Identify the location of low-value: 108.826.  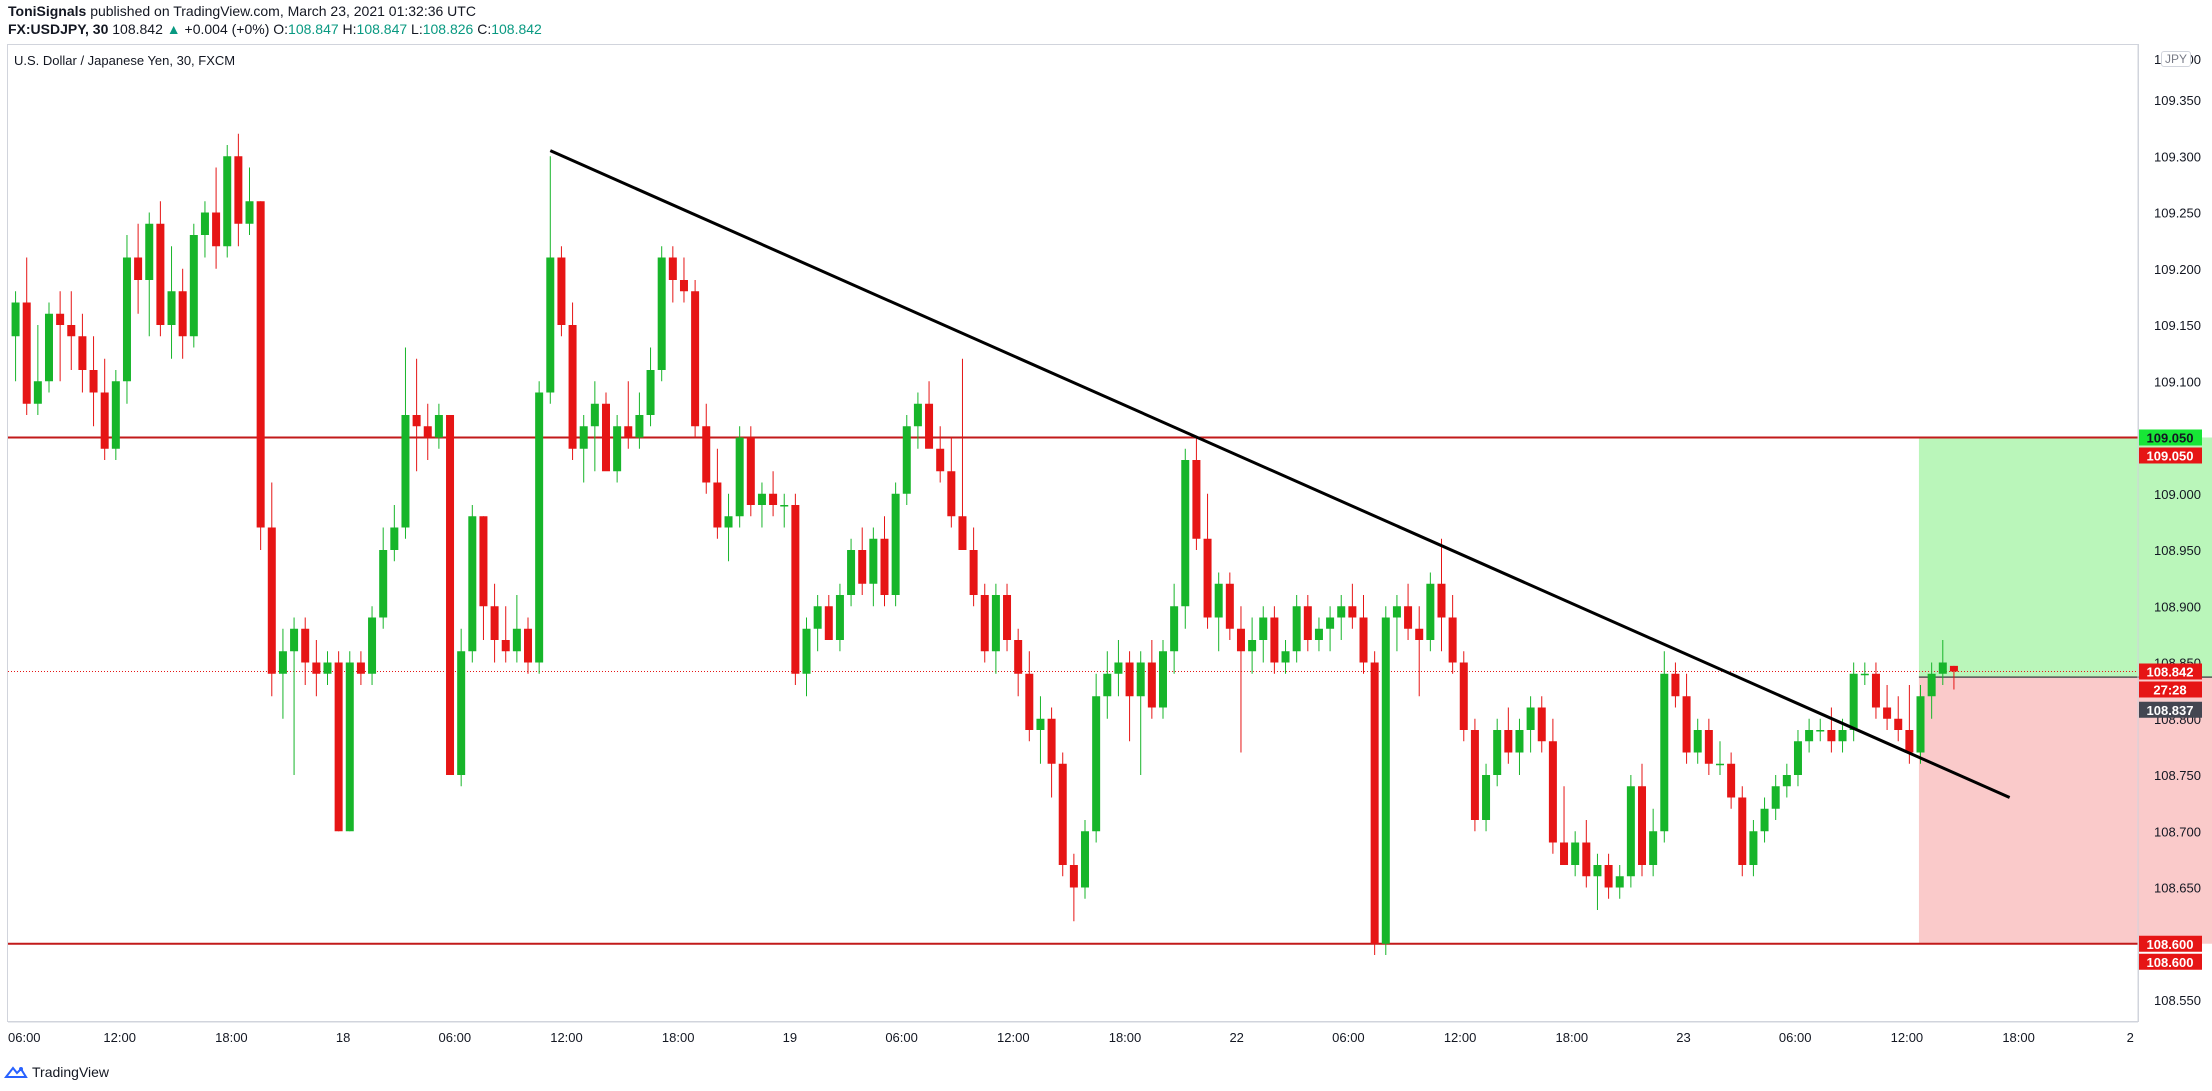
(448, 29).